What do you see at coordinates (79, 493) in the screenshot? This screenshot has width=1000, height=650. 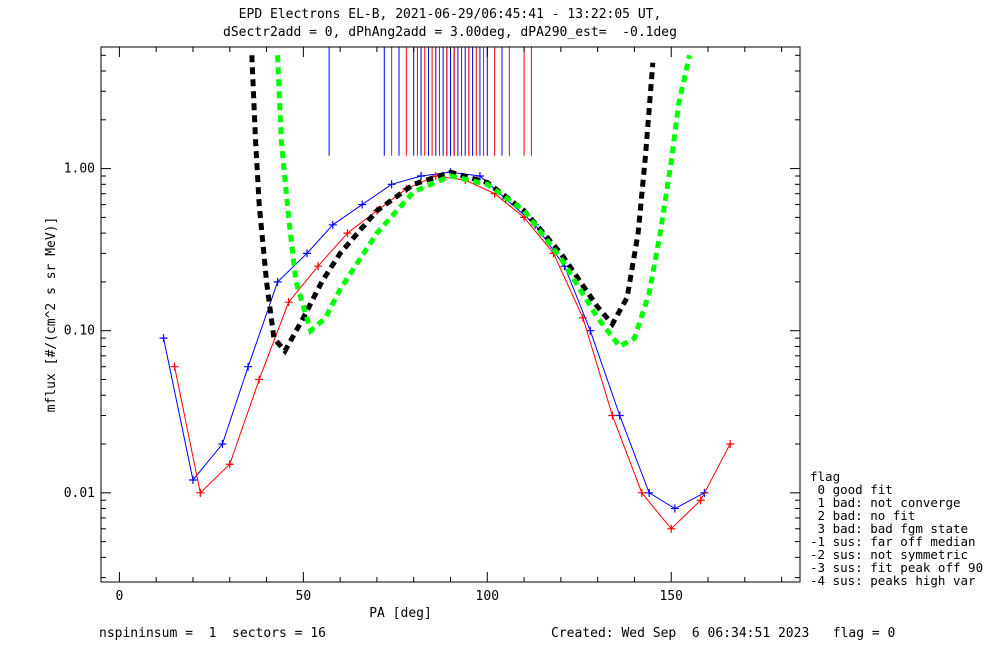 I see `y-tick-label: 0.01` at bounding box center [79, 493].